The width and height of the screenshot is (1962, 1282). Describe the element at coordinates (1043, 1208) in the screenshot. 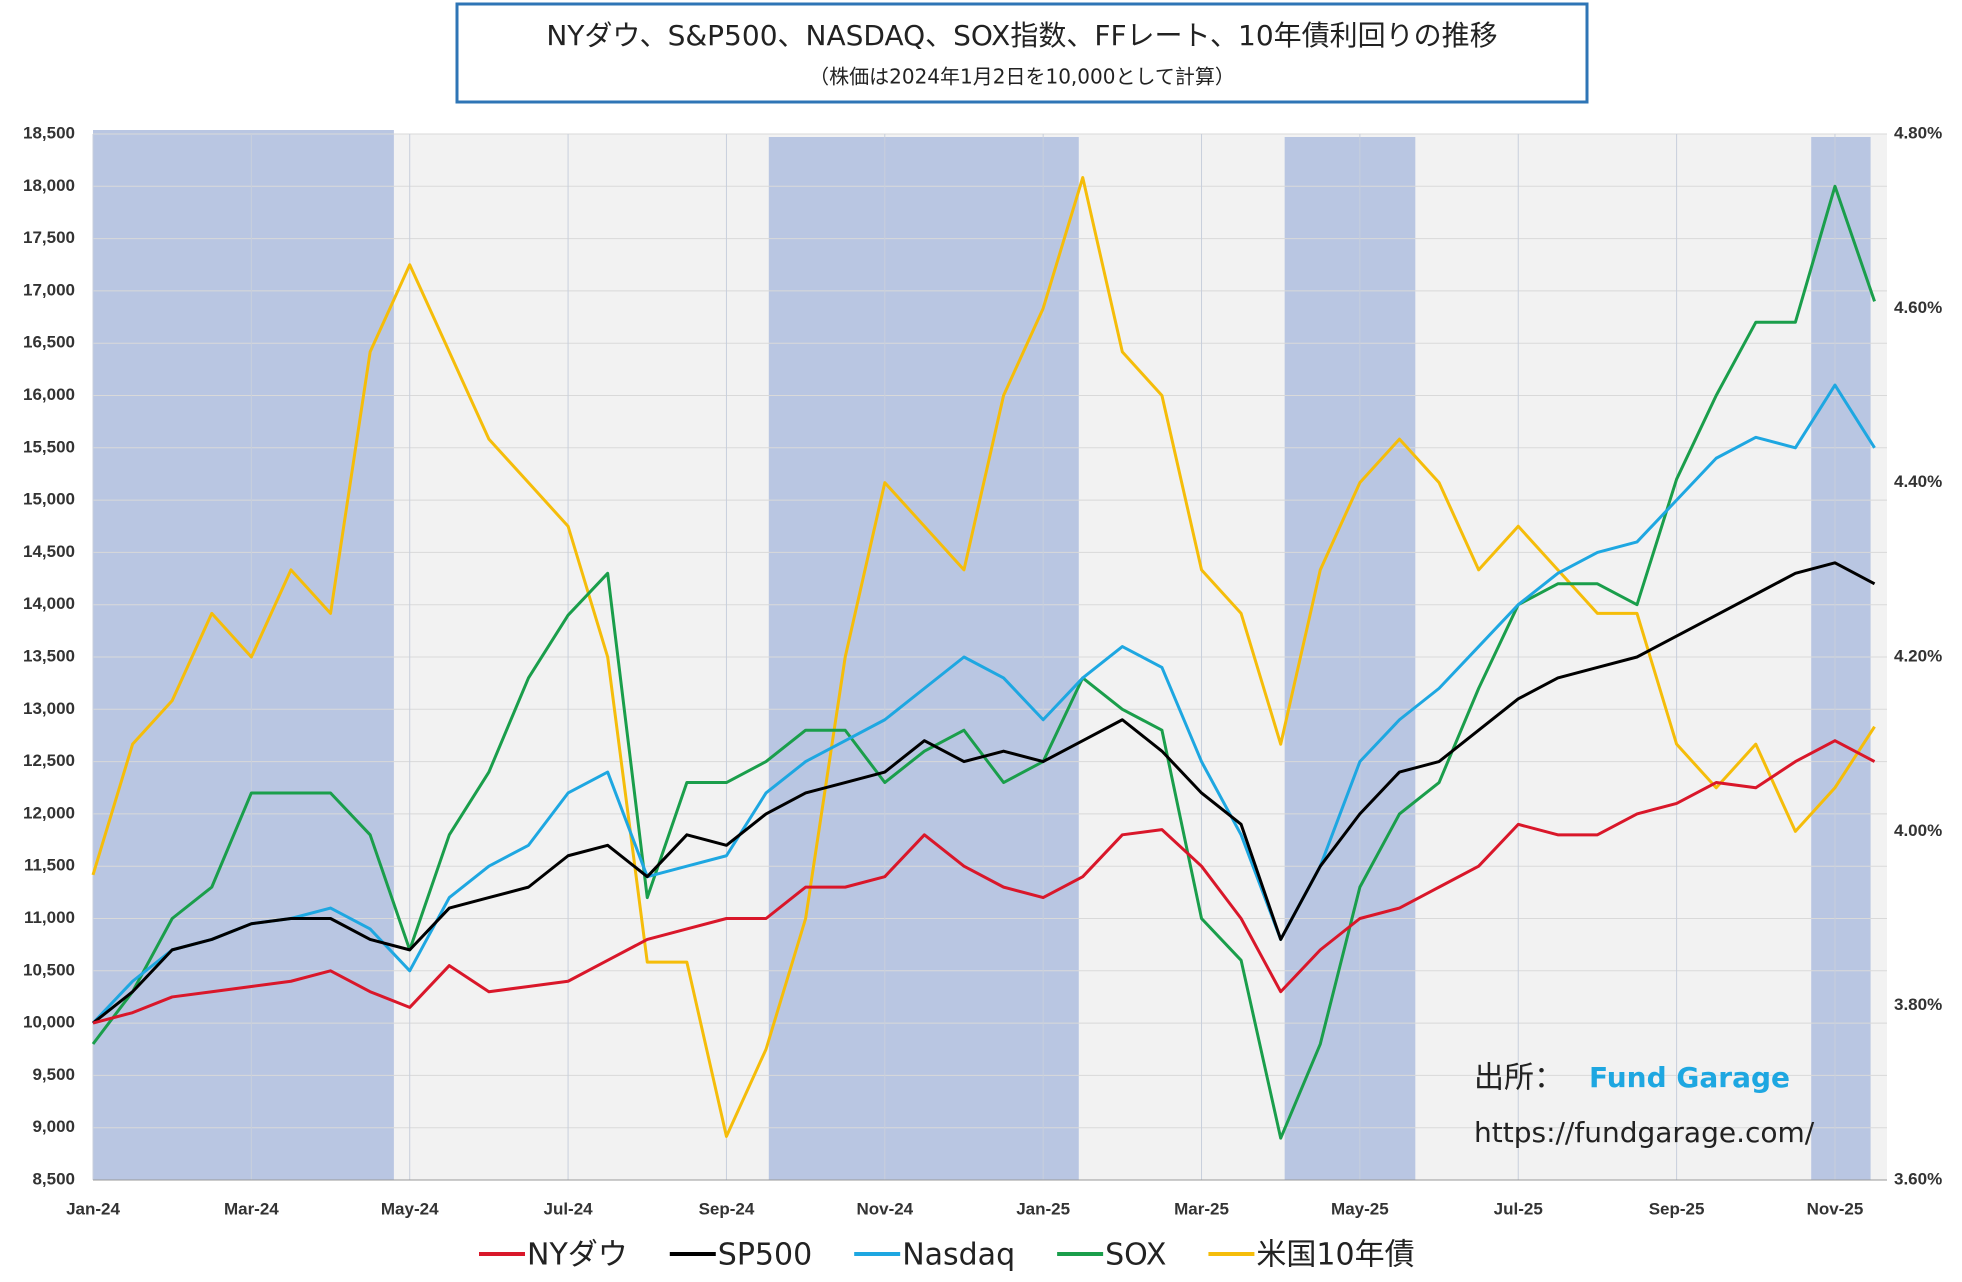

I see `x-tick-label: Jan-25` at that location.